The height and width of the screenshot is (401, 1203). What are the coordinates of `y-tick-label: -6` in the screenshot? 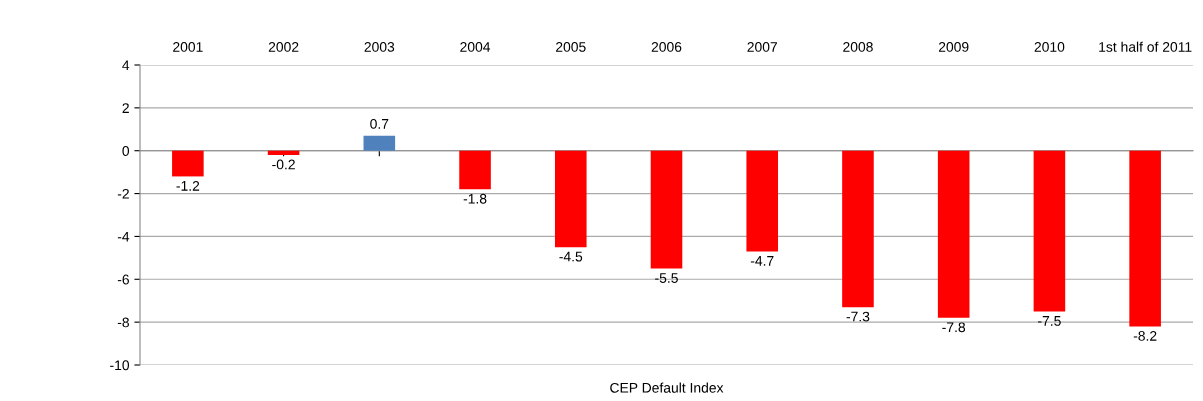 It's located at (123, 279).